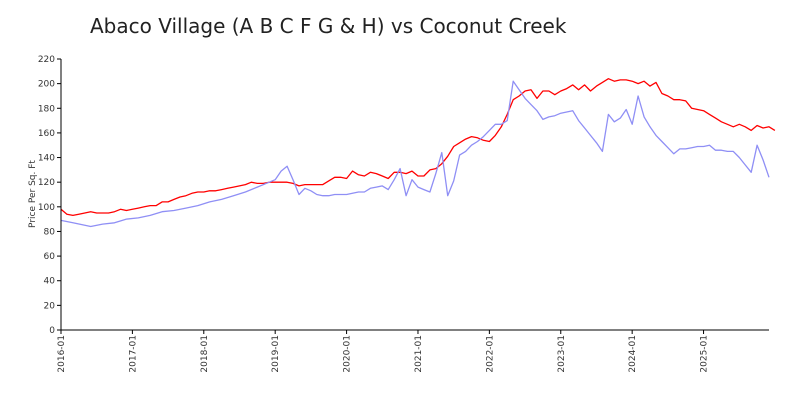  Describe the element at coordinates (348, 354) in the screenshot. I see `x-tick-label: 2020-01` at that location.